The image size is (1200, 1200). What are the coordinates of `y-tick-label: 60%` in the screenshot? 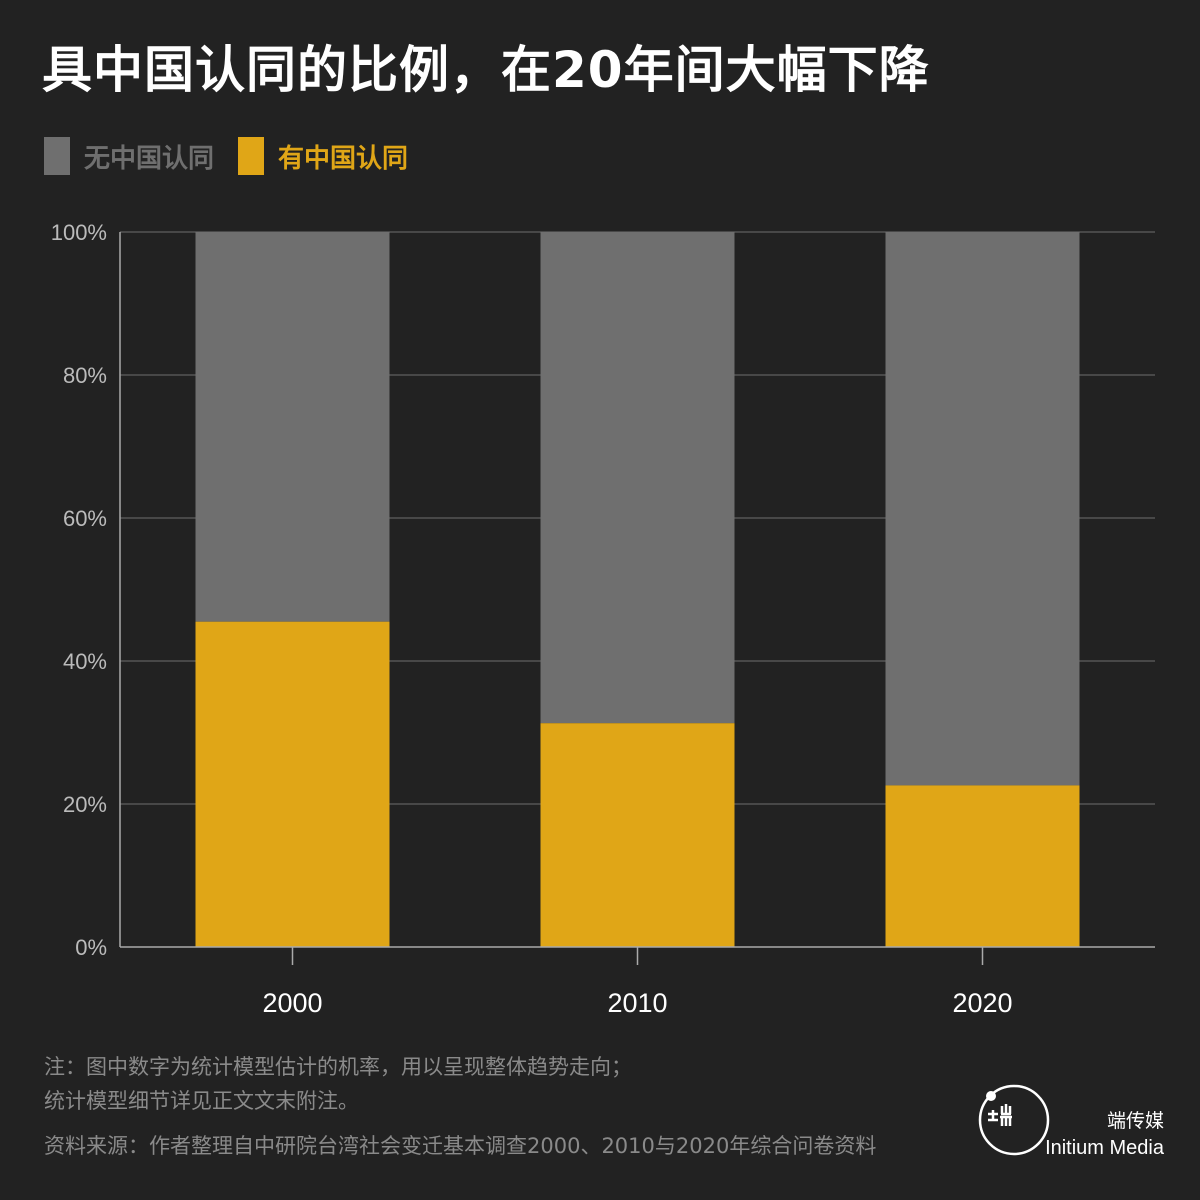 It's located at (85, 518).